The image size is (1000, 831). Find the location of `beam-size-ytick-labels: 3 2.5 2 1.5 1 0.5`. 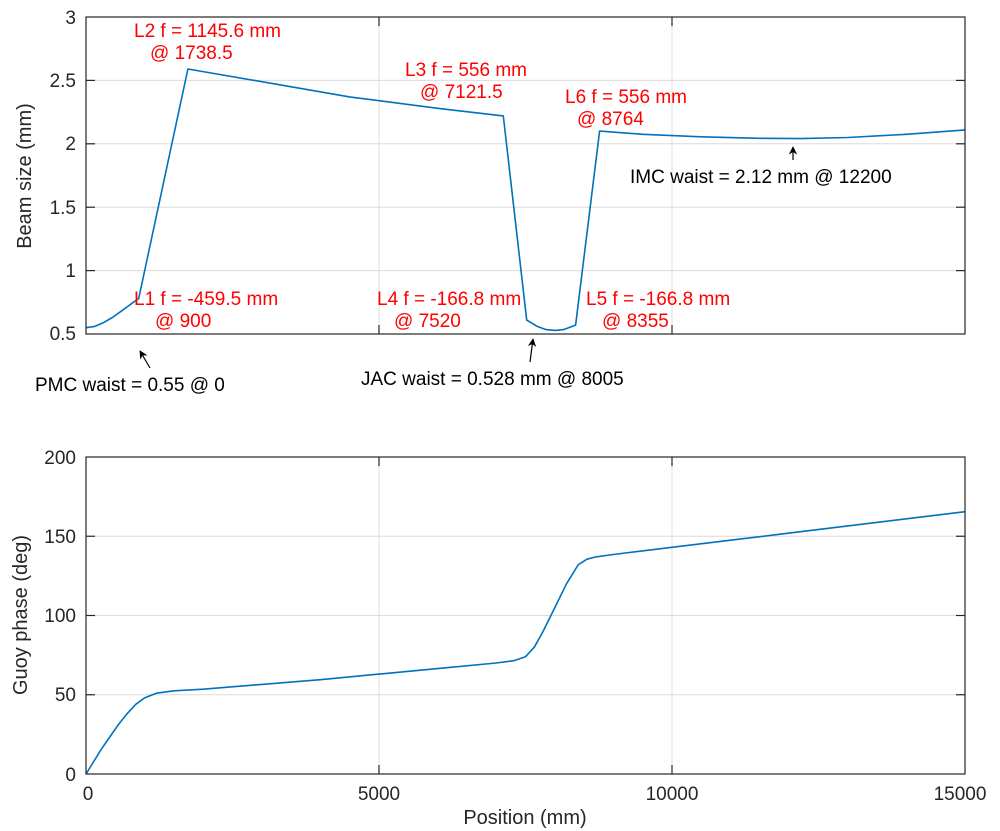

beam-size-ytick-labels: 3 2.5 2 1.5 1 0.5 is located at coordinates (63, 176).